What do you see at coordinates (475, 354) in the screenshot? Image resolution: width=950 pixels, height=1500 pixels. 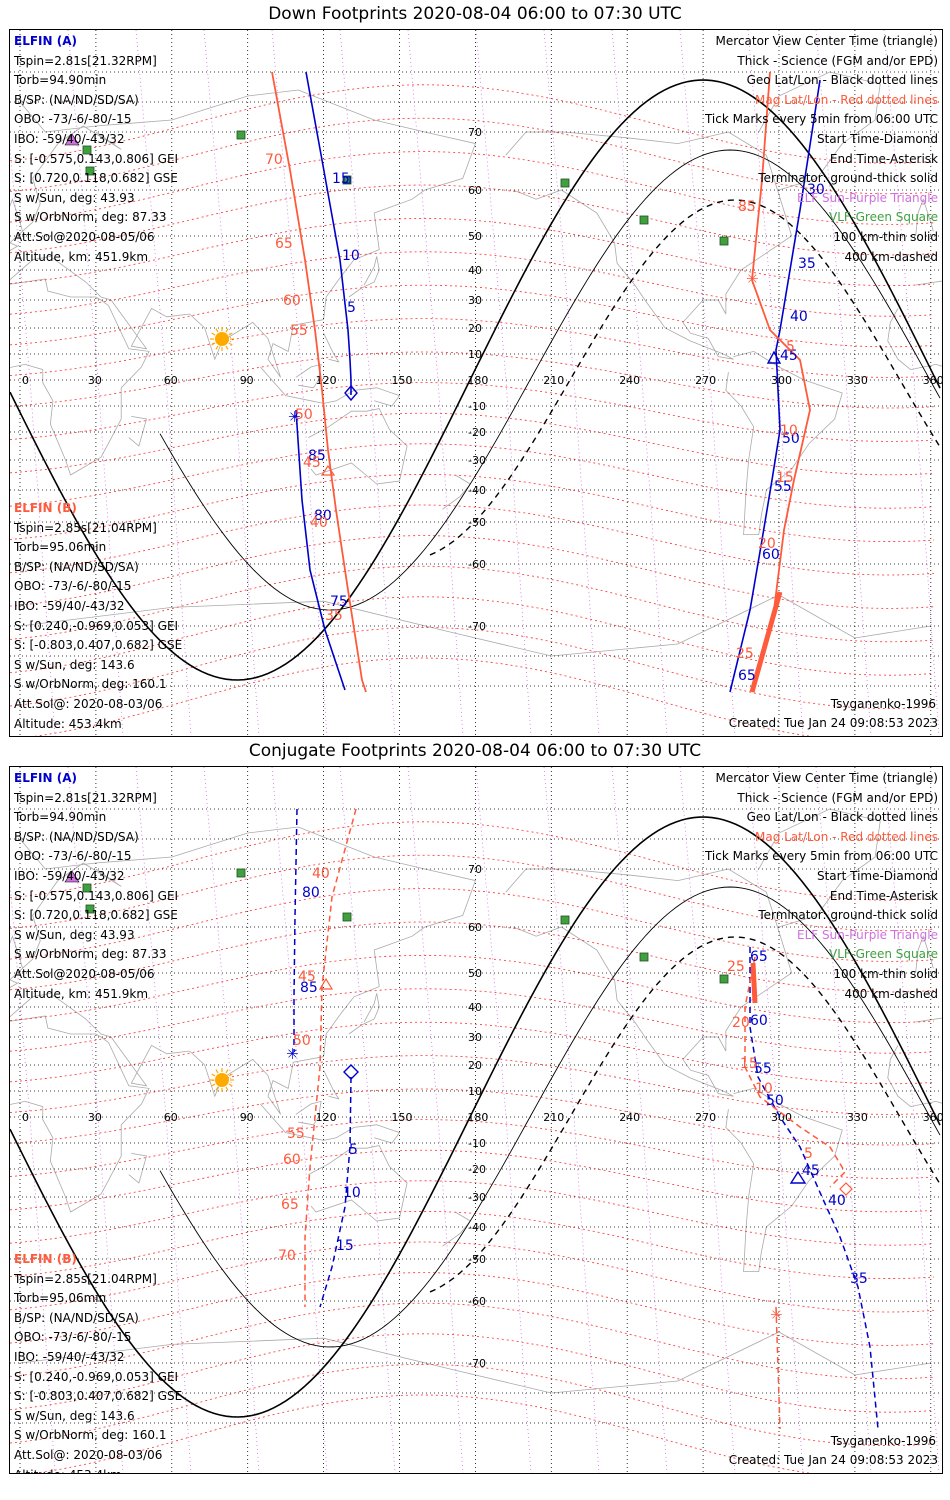 I see `lat-tick-label: 10` at bounding box center [475, 354].